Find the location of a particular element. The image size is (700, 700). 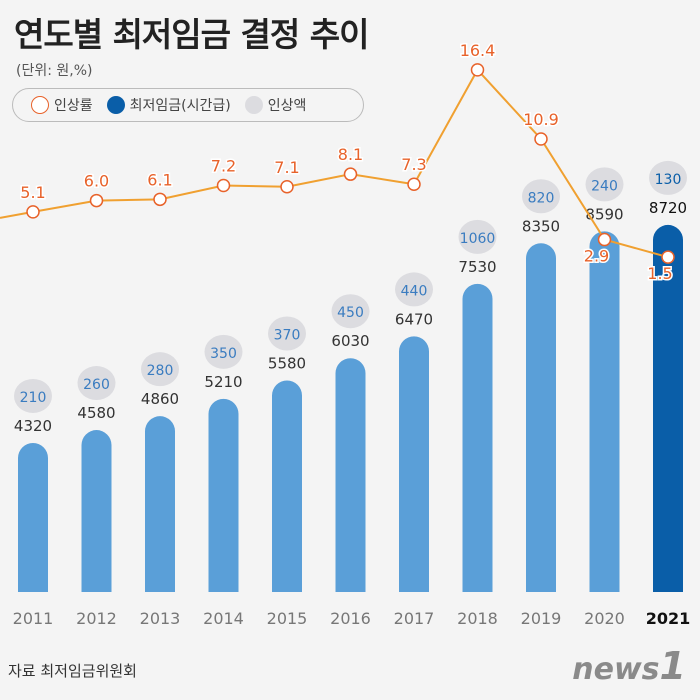

legend-item-increase: 인상액 is located at coordinates (275, 105).